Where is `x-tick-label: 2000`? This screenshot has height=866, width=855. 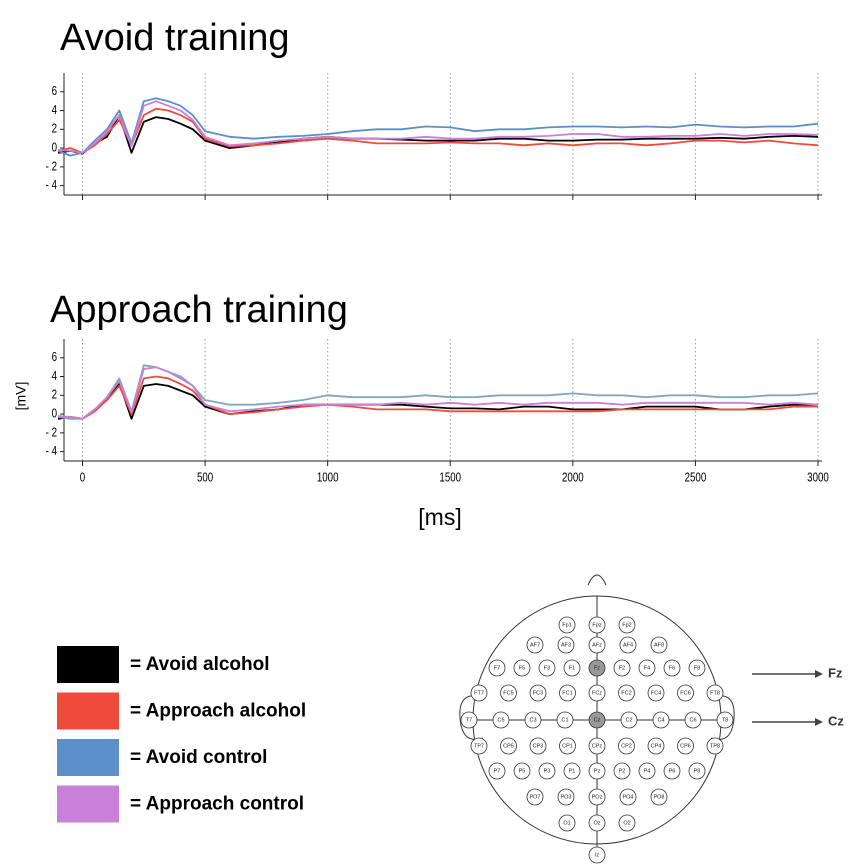
x-tick-label: 2000 is located at coordinates (573, 478).